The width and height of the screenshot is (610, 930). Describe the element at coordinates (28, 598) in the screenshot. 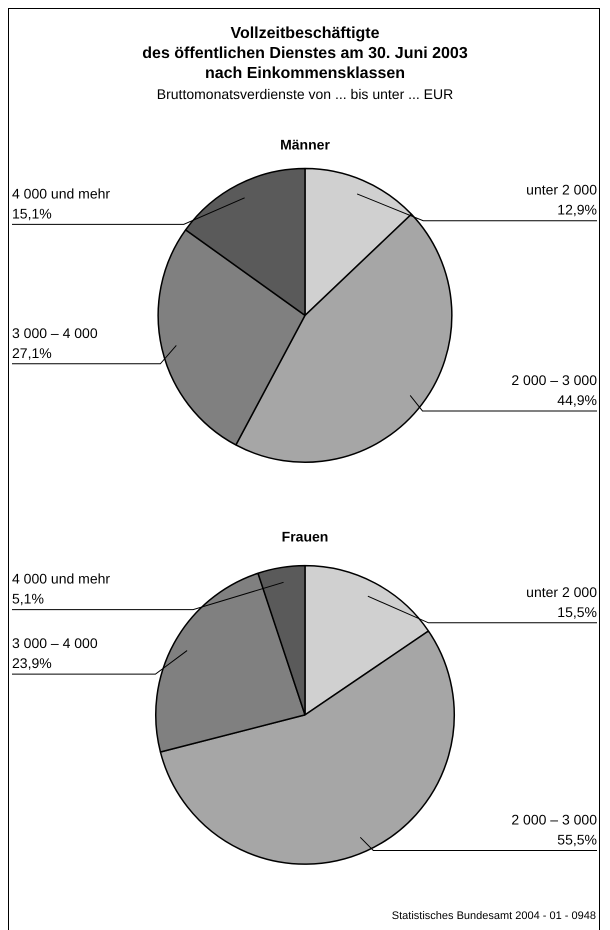

I see `data-label: 5,1%` at that location.